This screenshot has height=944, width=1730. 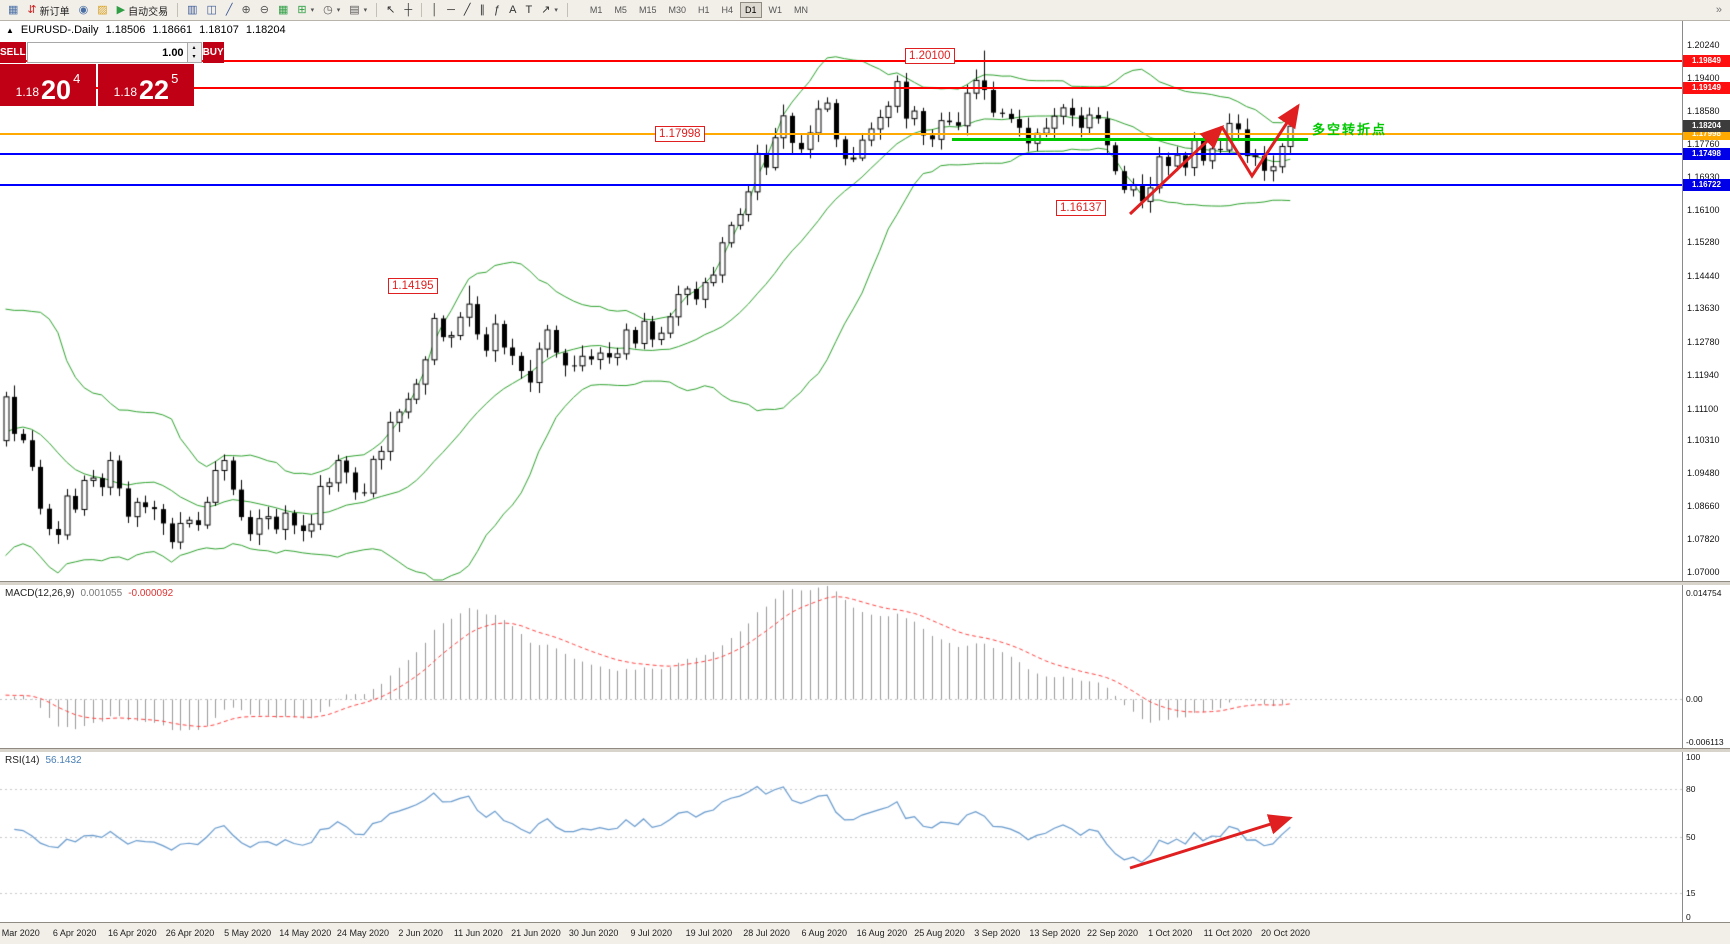 I want to click on macd-scale-label: 0.00, so click(x=1694, y=699).